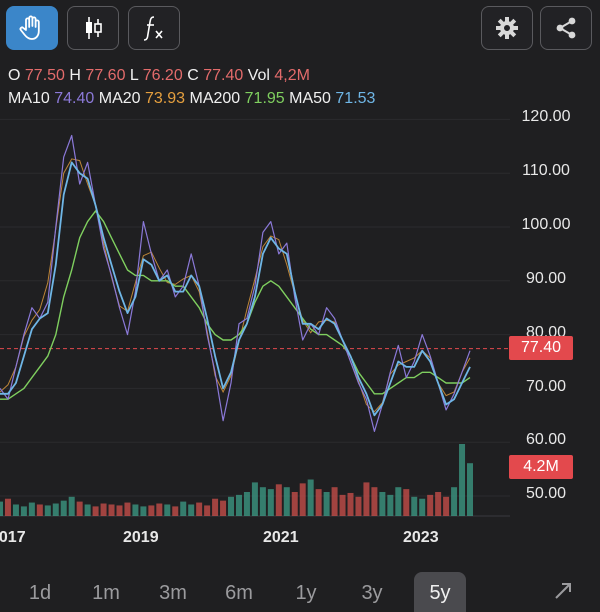  I want to click on gear-icon, so click(507, 28).